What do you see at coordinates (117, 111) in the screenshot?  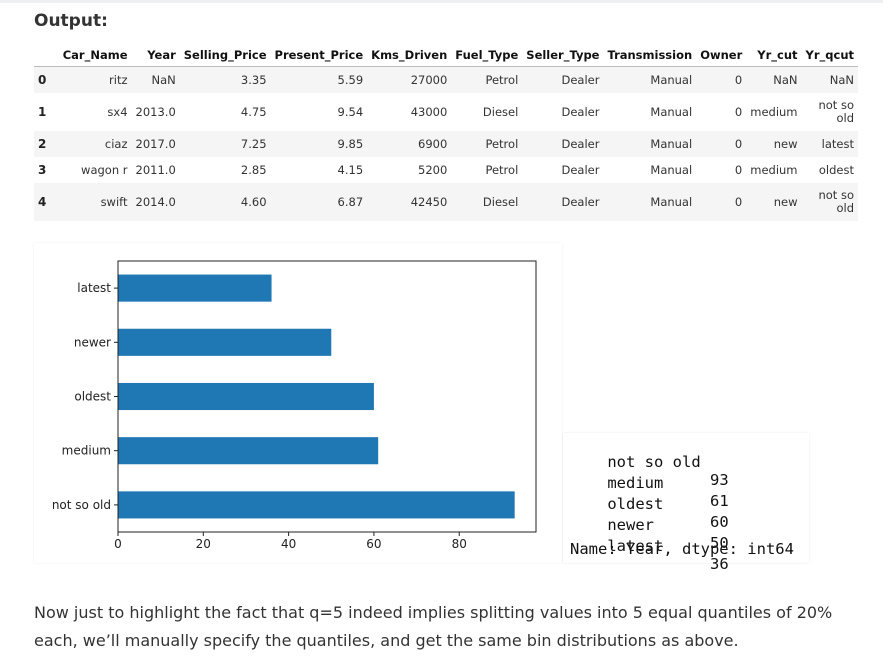 I see `table-cell: sx4` at bounding box center [117, 111].